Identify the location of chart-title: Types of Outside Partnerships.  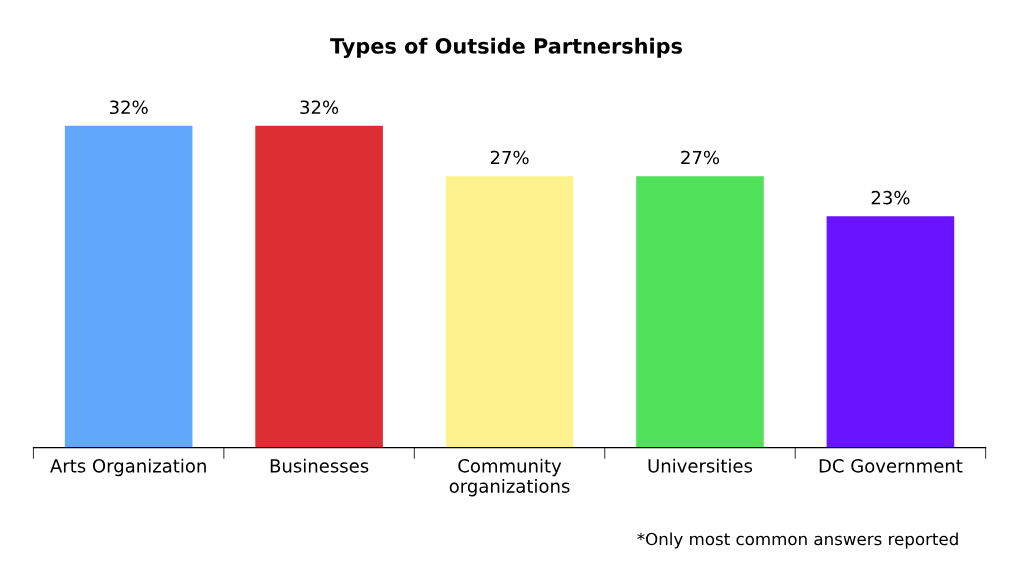
(506, 48).